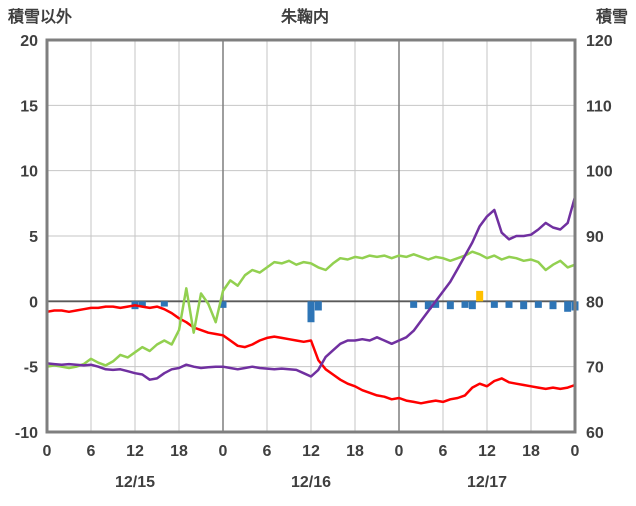 The height and width of the screenshot is (506, 636). I want to click on right-tick-label: 60, so click(595, 433).